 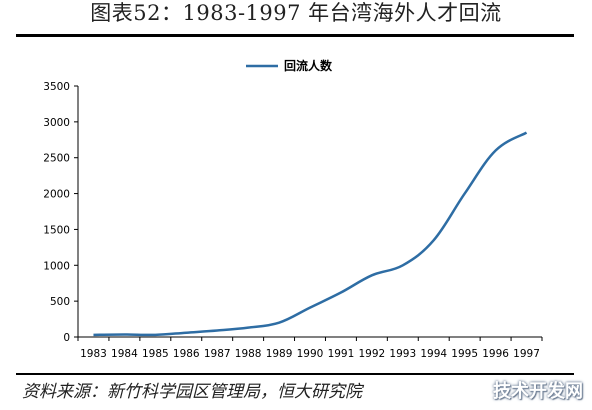 I want to click on x-tick-label: 1984, so click(x=124, y=354).